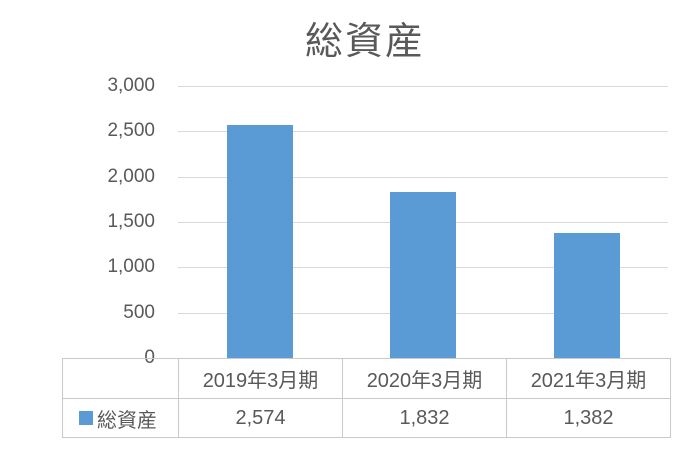 The width and height of the screenshot is (700, 460). Describe the element at coordinates (131, 267) in the screenshot. I see `y-axis-tick-label: 1,000` at that location.